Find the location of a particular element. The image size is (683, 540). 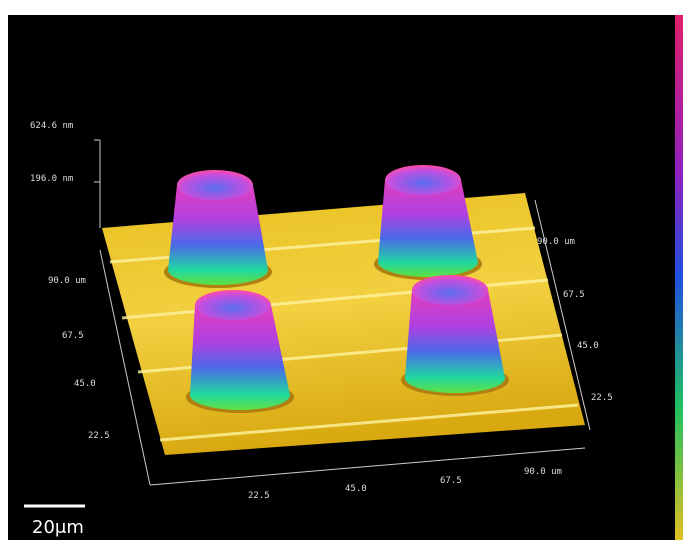

scale-bar-label: 20μm is located at coordinates (58, 527).